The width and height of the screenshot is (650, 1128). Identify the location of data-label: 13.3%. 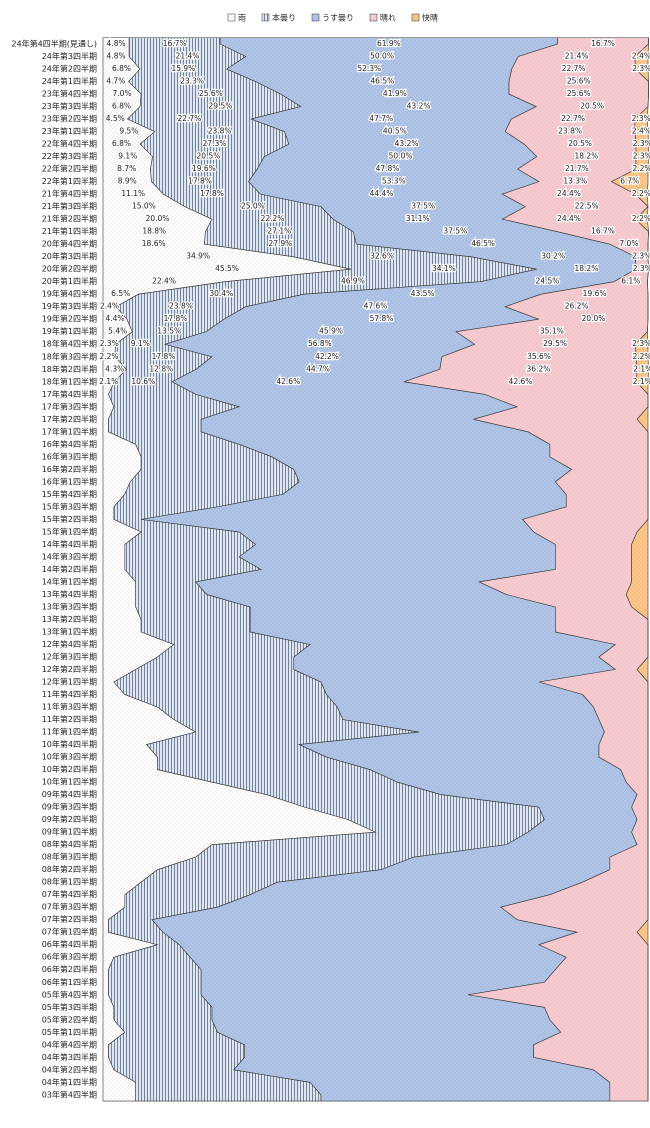
(575, 181).